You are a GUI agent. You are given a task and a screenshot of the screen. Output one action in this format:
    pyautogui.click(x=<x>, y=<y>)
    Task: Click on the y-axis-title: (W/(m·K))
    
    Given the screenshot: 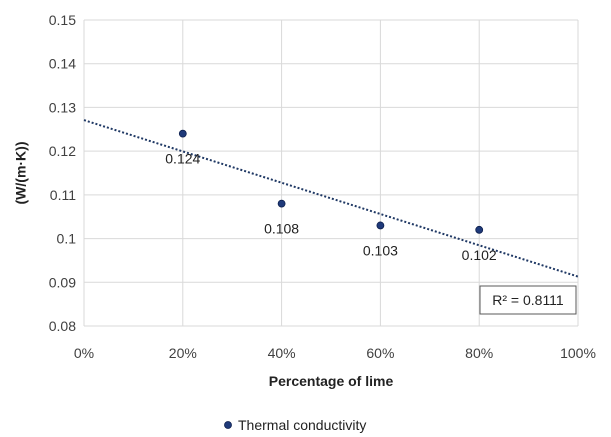 What is the action you would take?
    pyautogui.click(x=21, y=173)
    